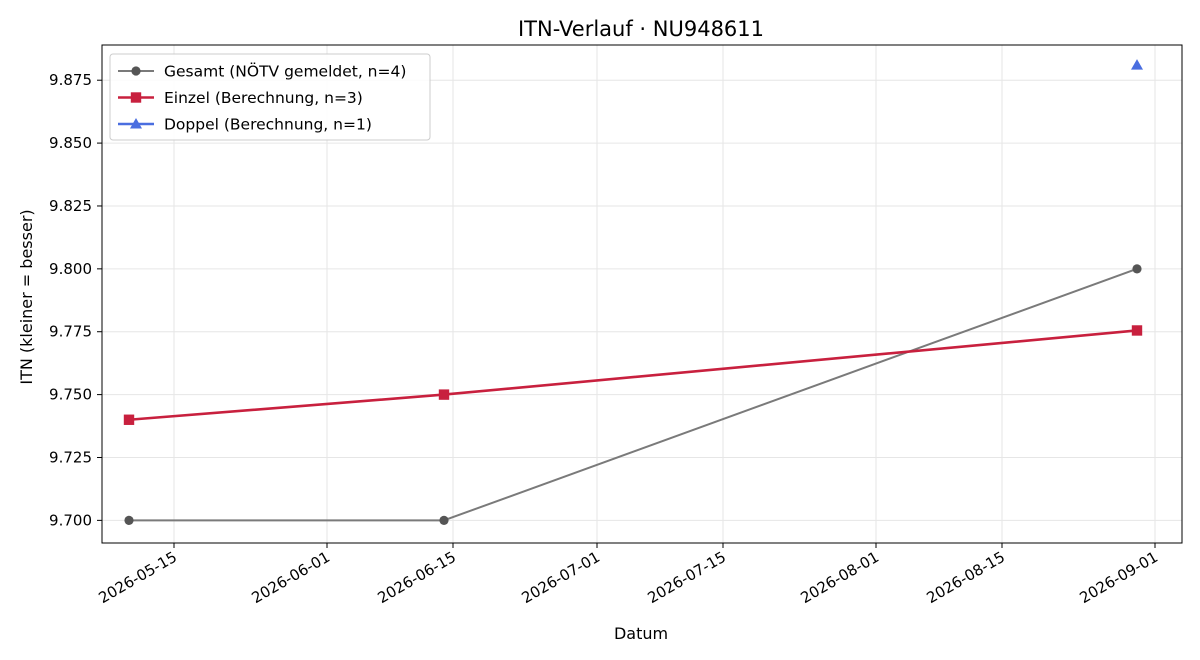  I want to click on legend-box, so click(270, 97).